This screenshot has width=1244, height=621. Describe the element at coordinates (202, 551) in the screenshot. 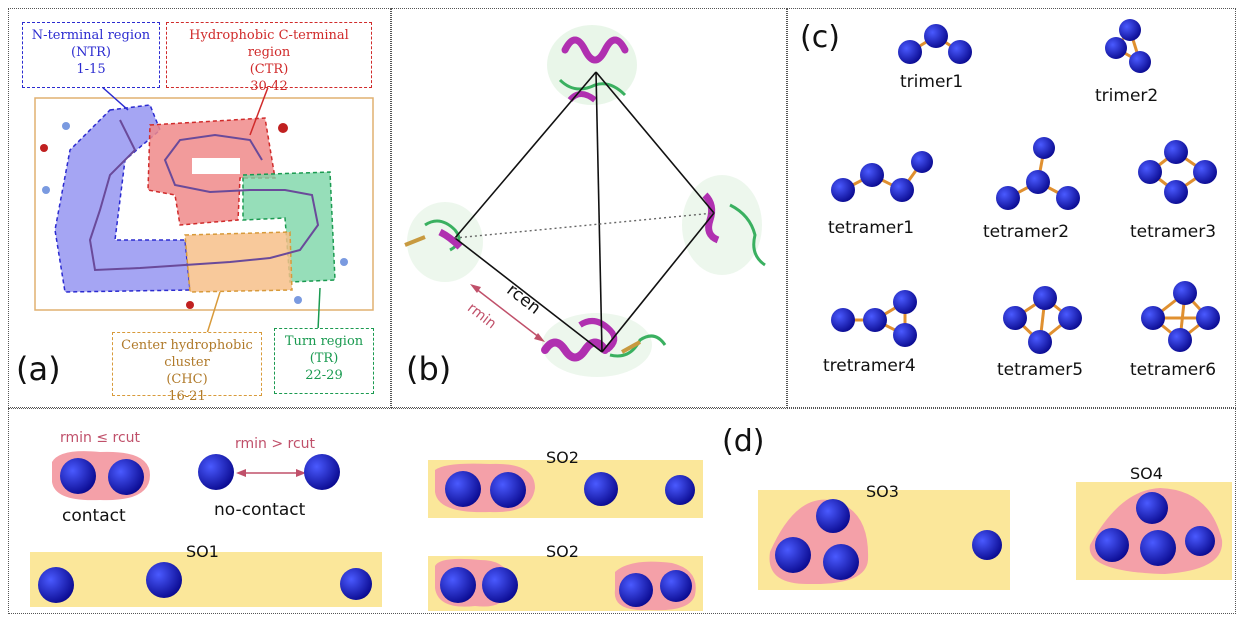

I see `so1-label: SO1` at that location.